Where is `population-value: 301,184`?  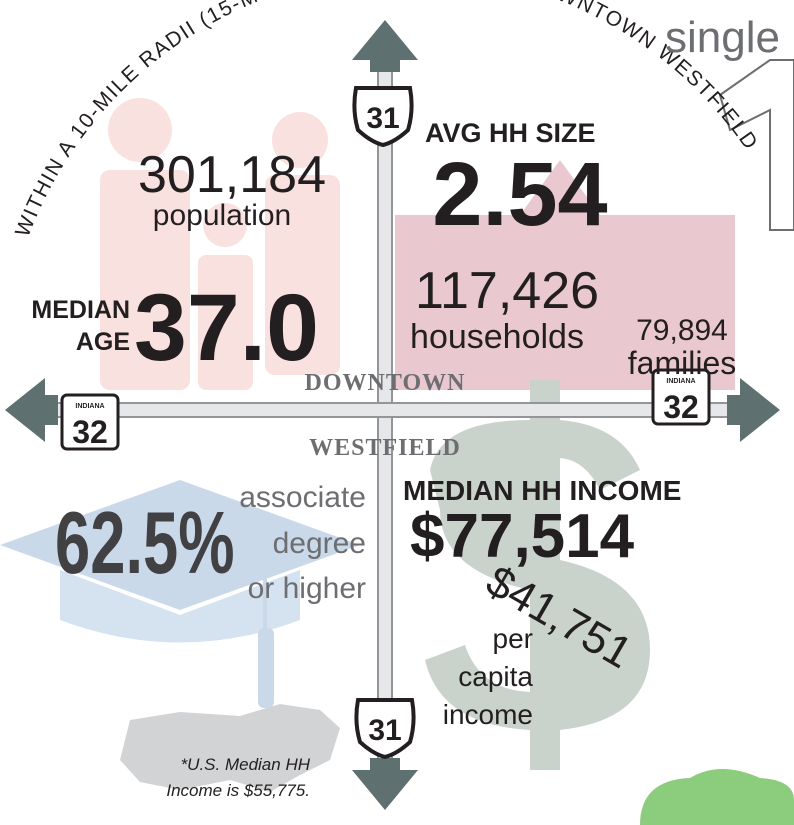 population-value: 301,184 is located at coordinates (232, 175).